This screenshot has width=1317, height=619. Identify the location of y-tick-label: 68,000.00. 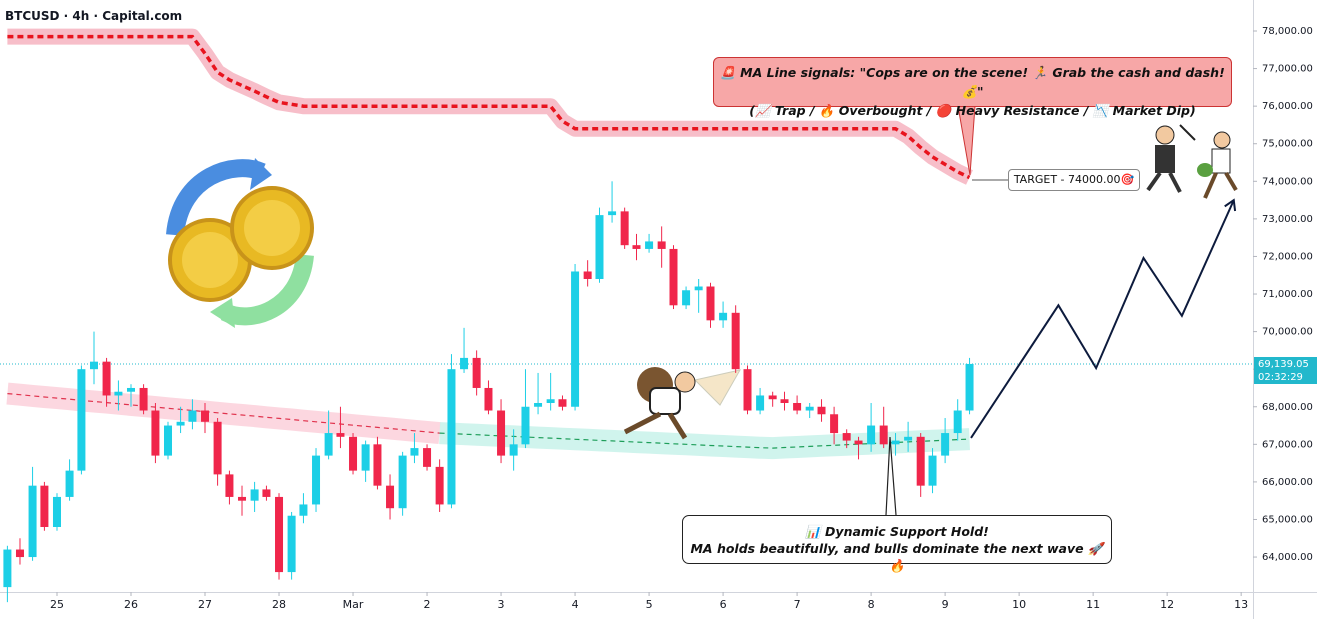
(1287, 407).